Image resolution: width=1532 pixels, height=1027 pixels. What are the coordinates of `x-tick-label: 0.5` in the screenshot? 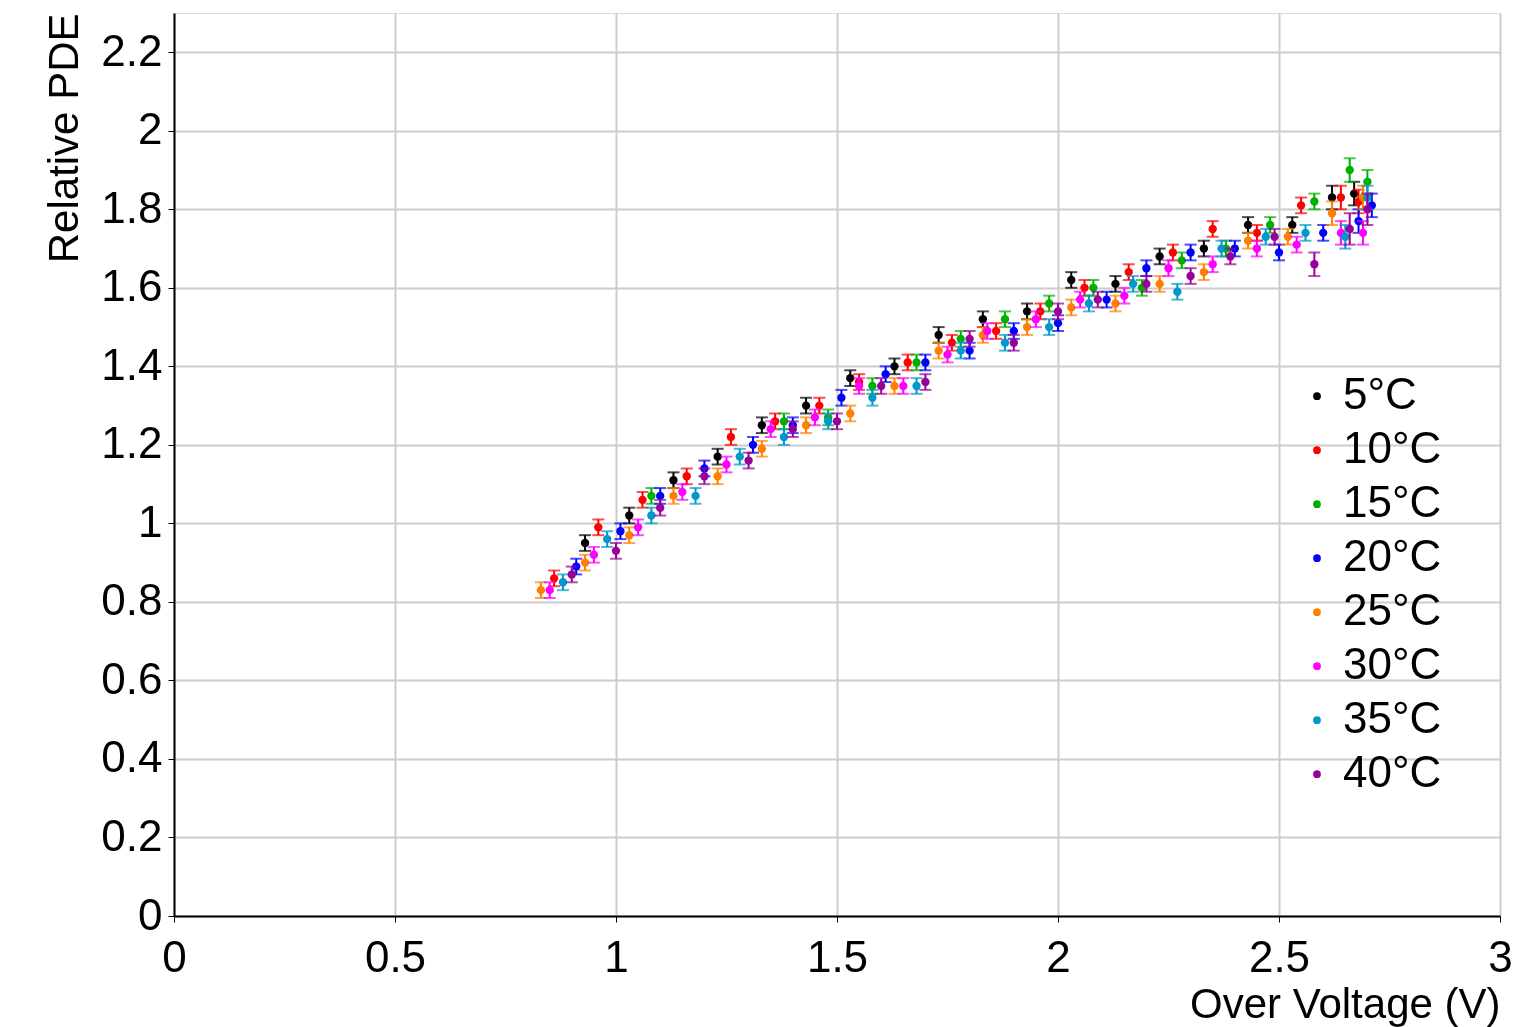 It's located at (395, 956).